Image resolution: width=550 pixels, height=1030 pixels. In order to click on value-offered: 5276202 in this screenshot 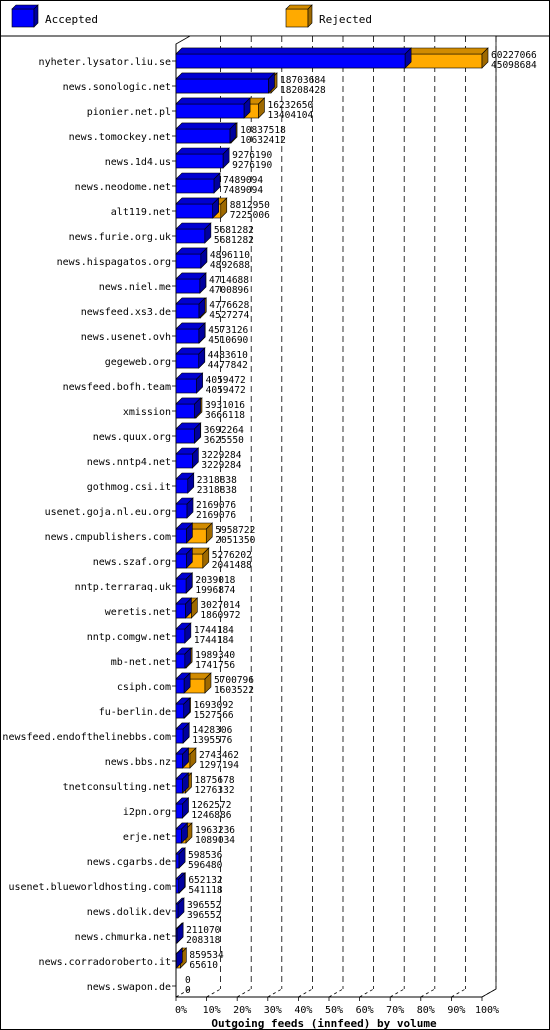, I will do `click(232, 555)`.